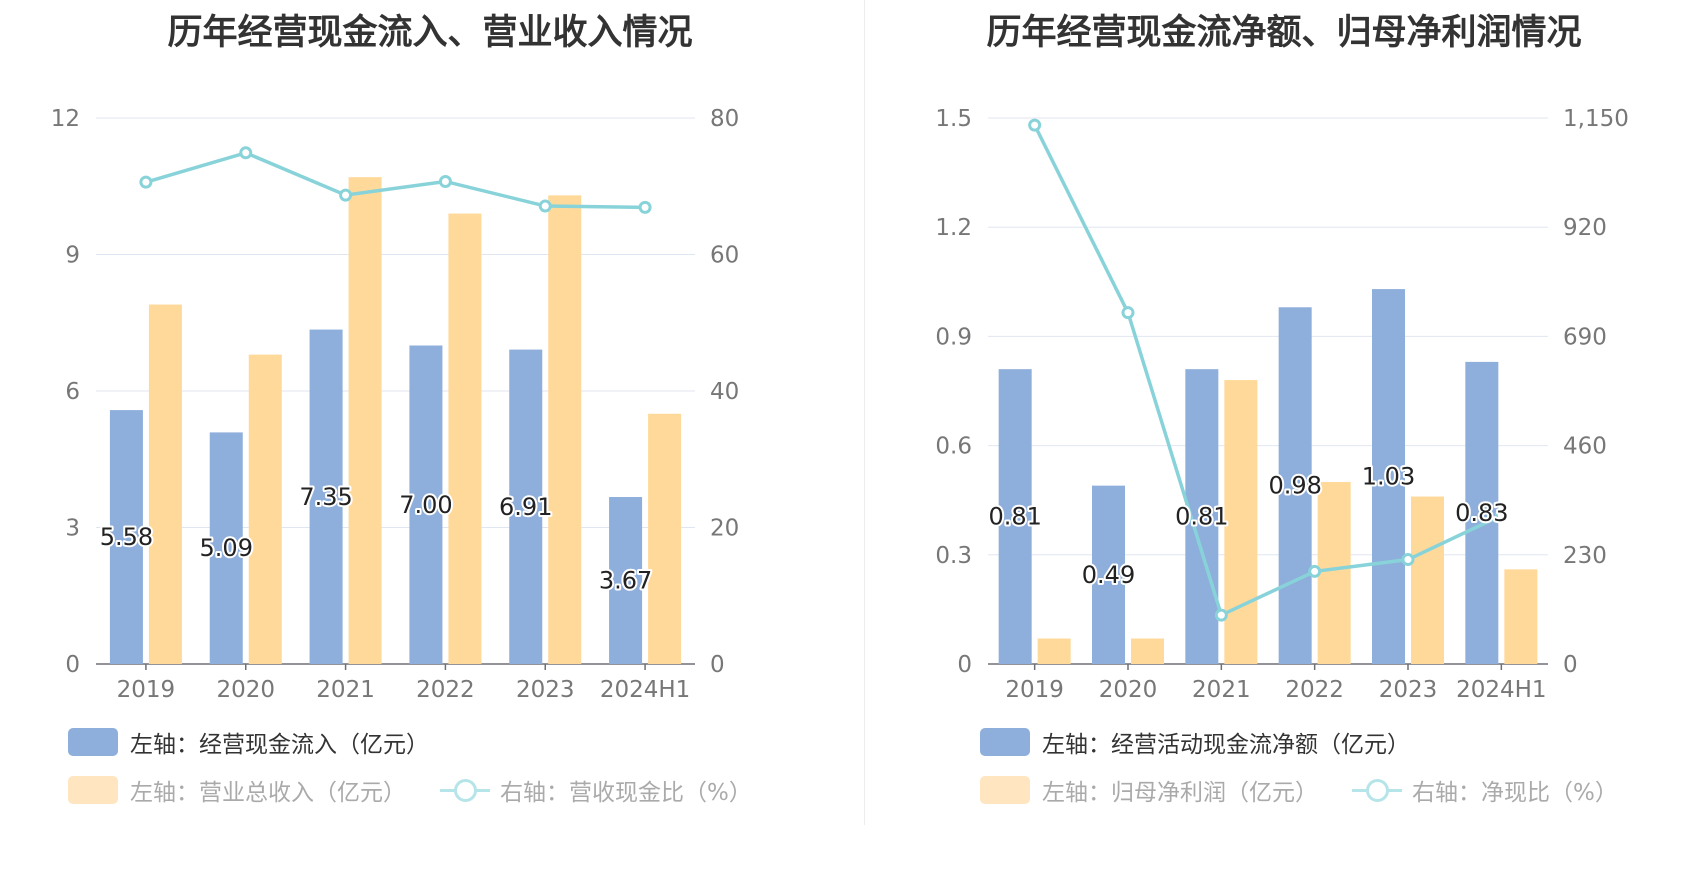 The image size is (1700, 874). What do you see at coordinates (395, 180) in the screenshot?
I see `ratio-line` at bounding box center [395, 180].